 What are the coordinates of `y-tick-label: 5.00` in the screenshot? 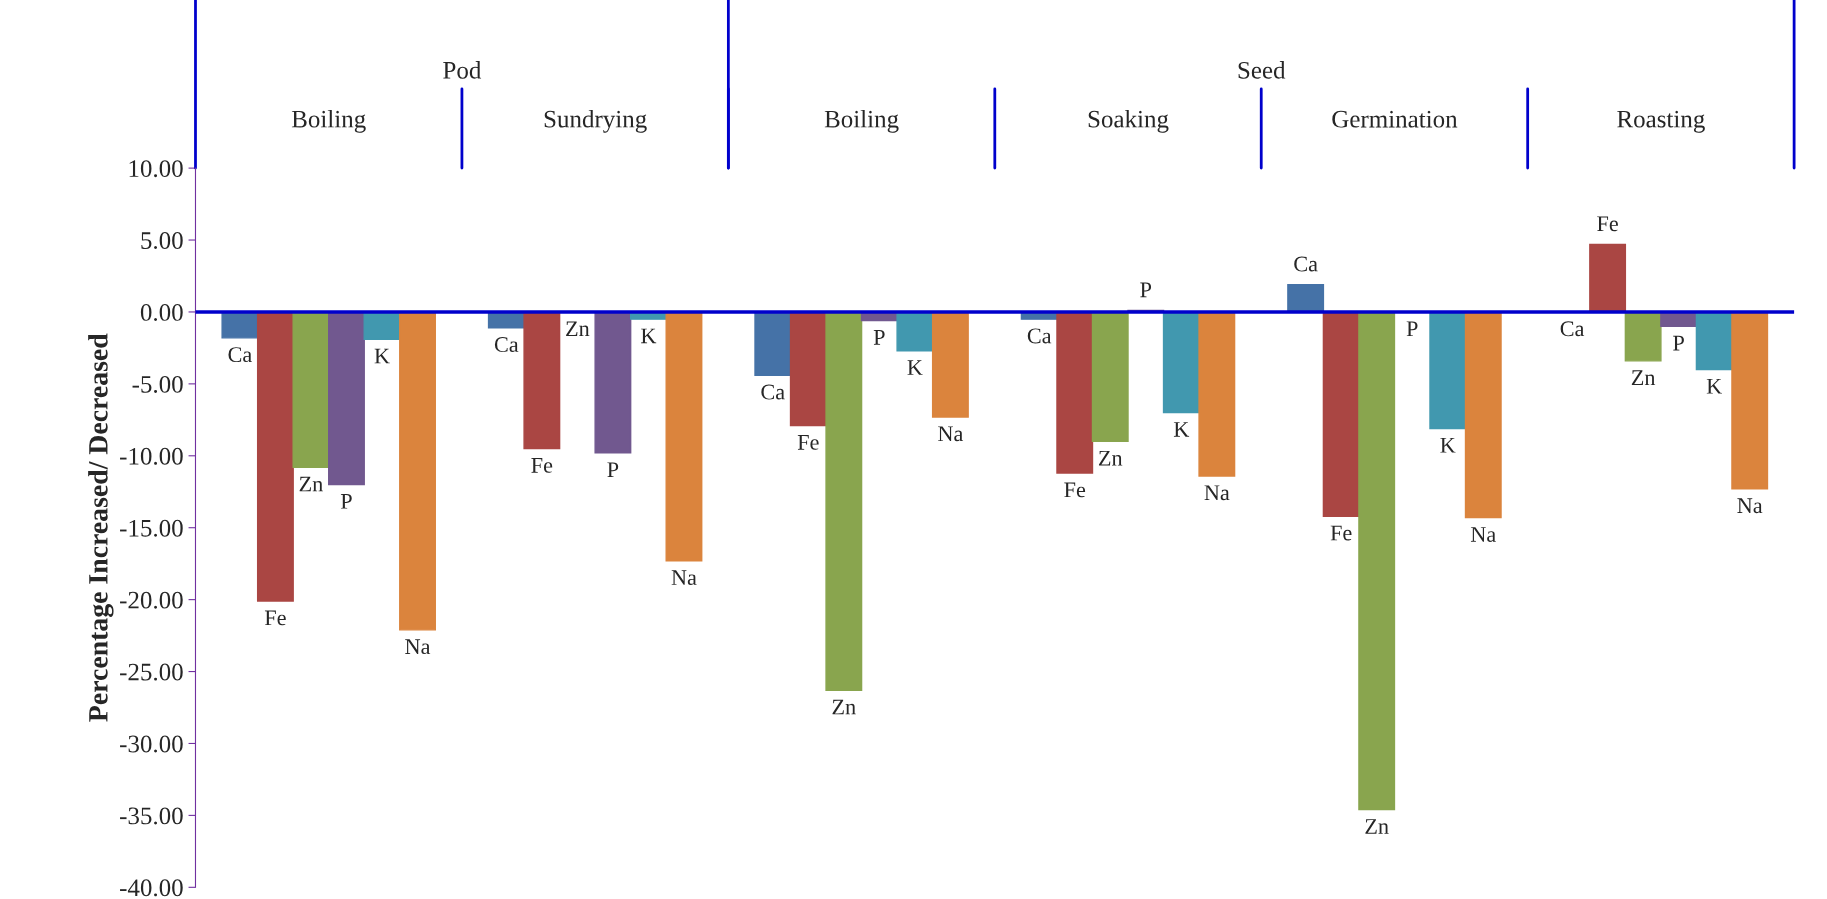 It's located at (162, 241).